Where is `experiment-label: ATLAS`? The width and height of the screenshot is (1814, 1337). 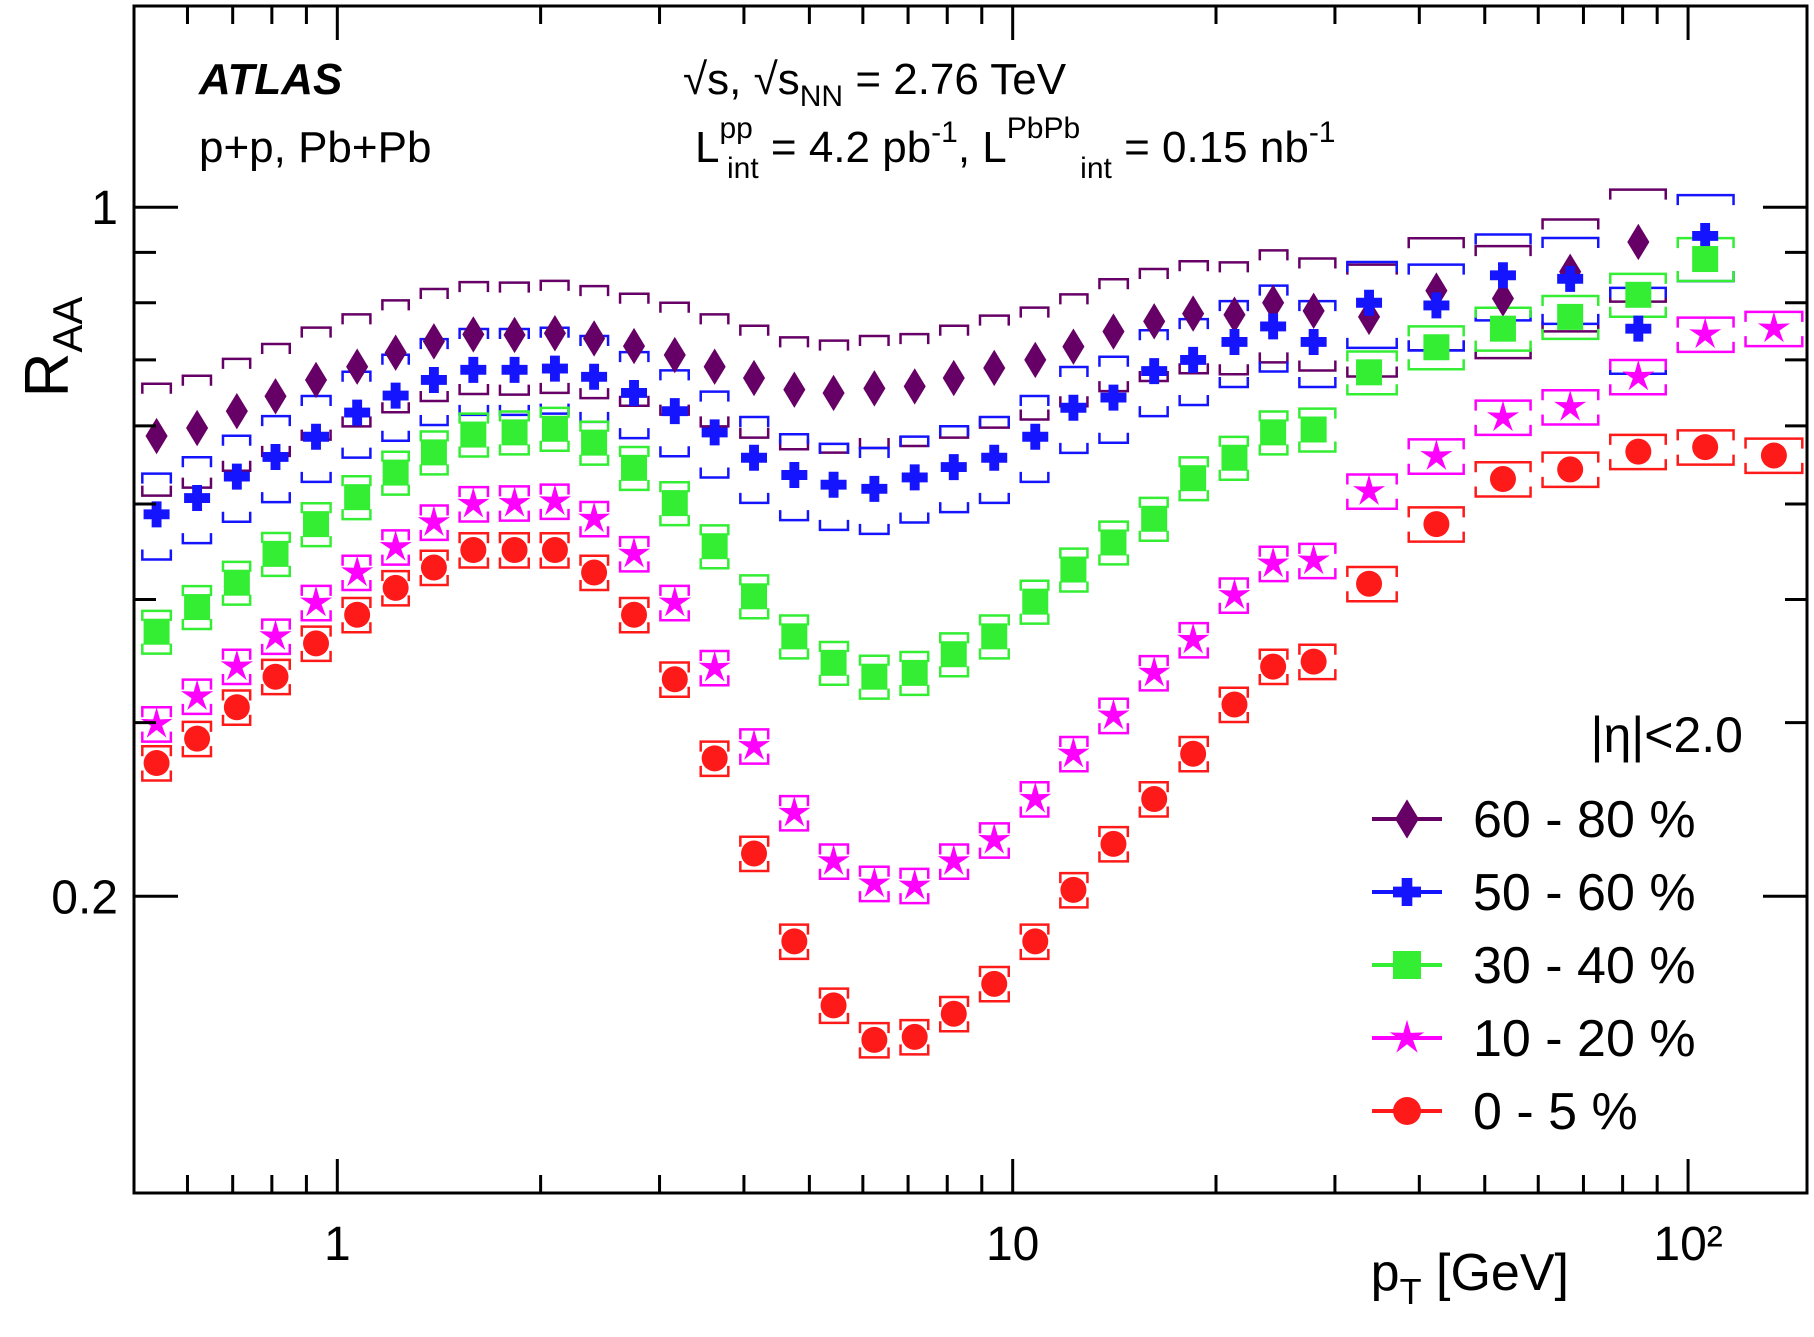 experiment-label: ATLAS is located at coordinates (270, 79).